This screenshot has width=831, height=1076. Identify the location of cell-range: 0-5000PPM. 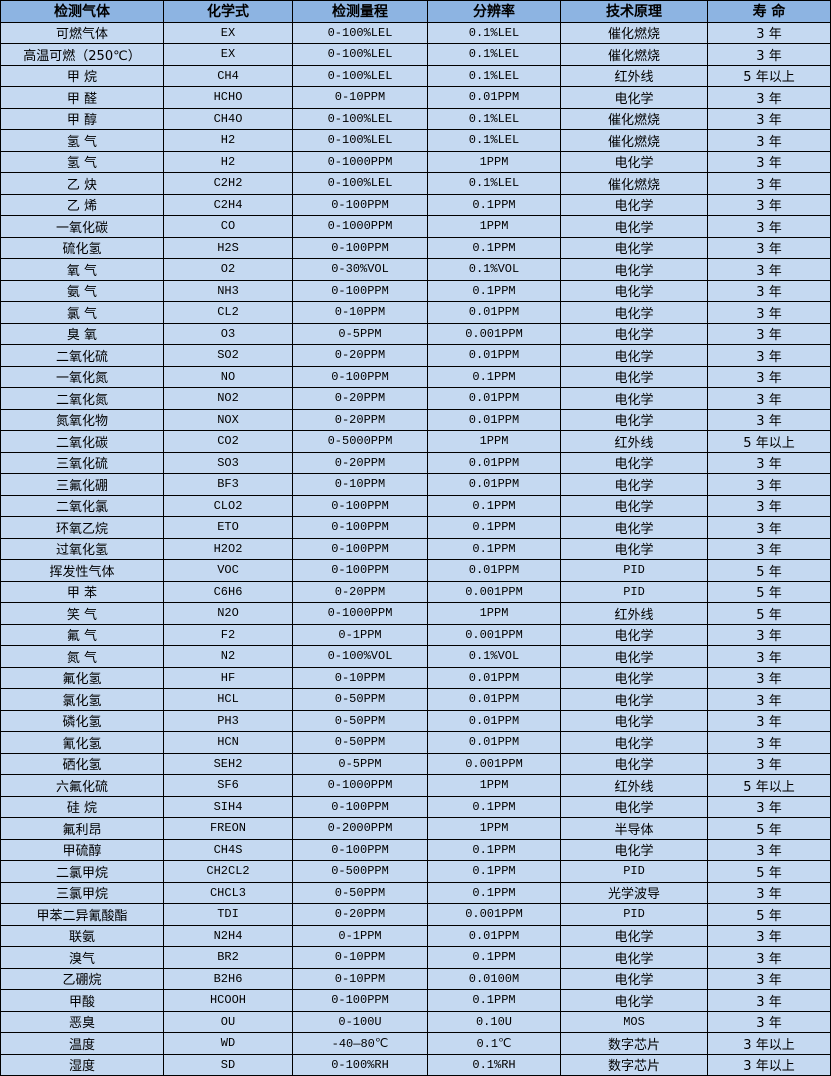
(360, 441).